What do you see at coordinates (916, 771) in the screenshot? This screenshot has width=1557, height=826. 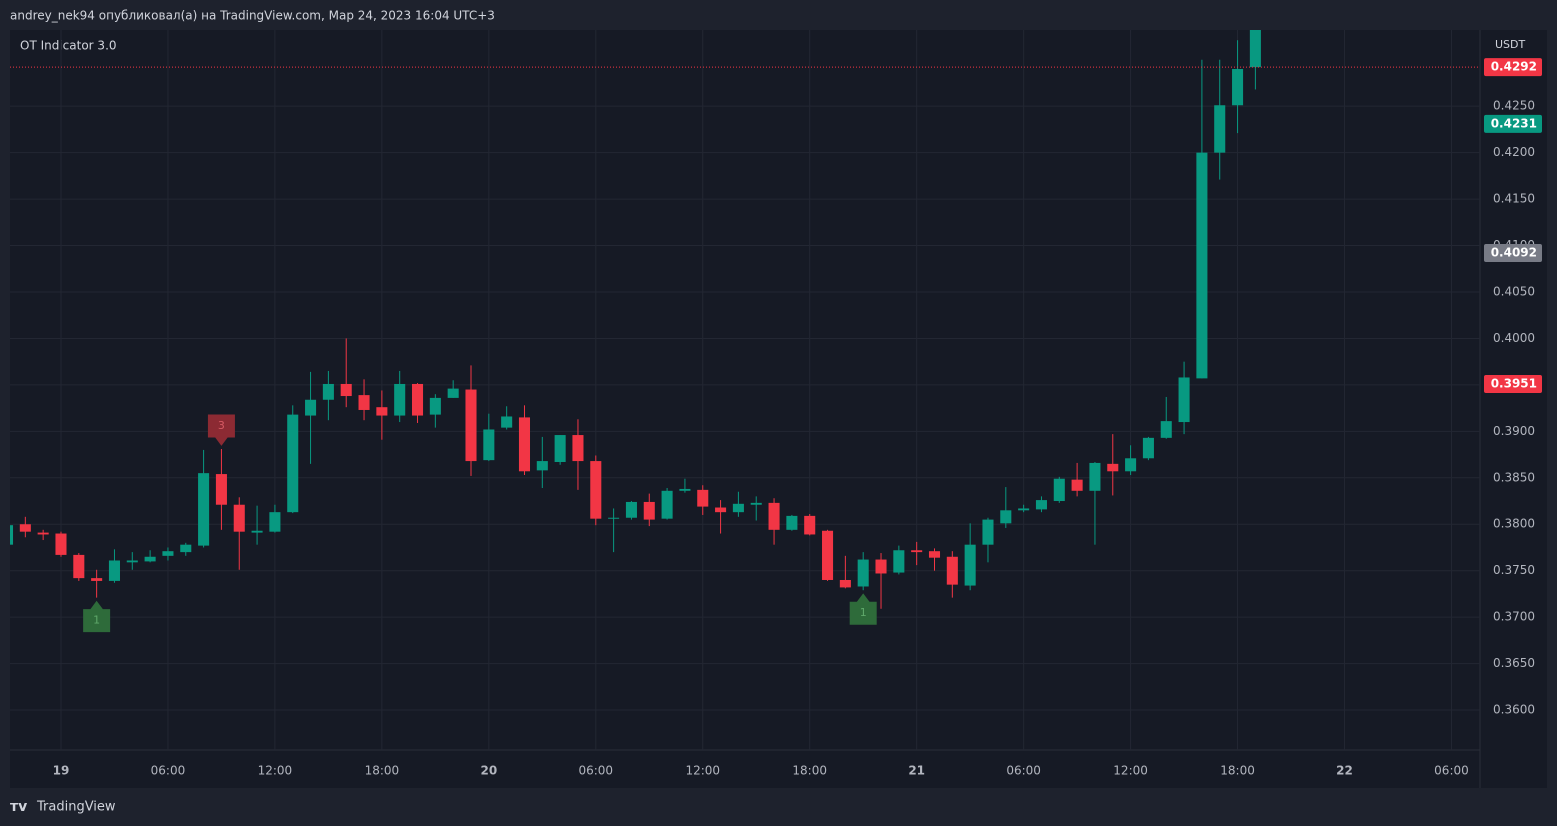 I see `x-tick-label: 21` at bounding box center [916, 771].